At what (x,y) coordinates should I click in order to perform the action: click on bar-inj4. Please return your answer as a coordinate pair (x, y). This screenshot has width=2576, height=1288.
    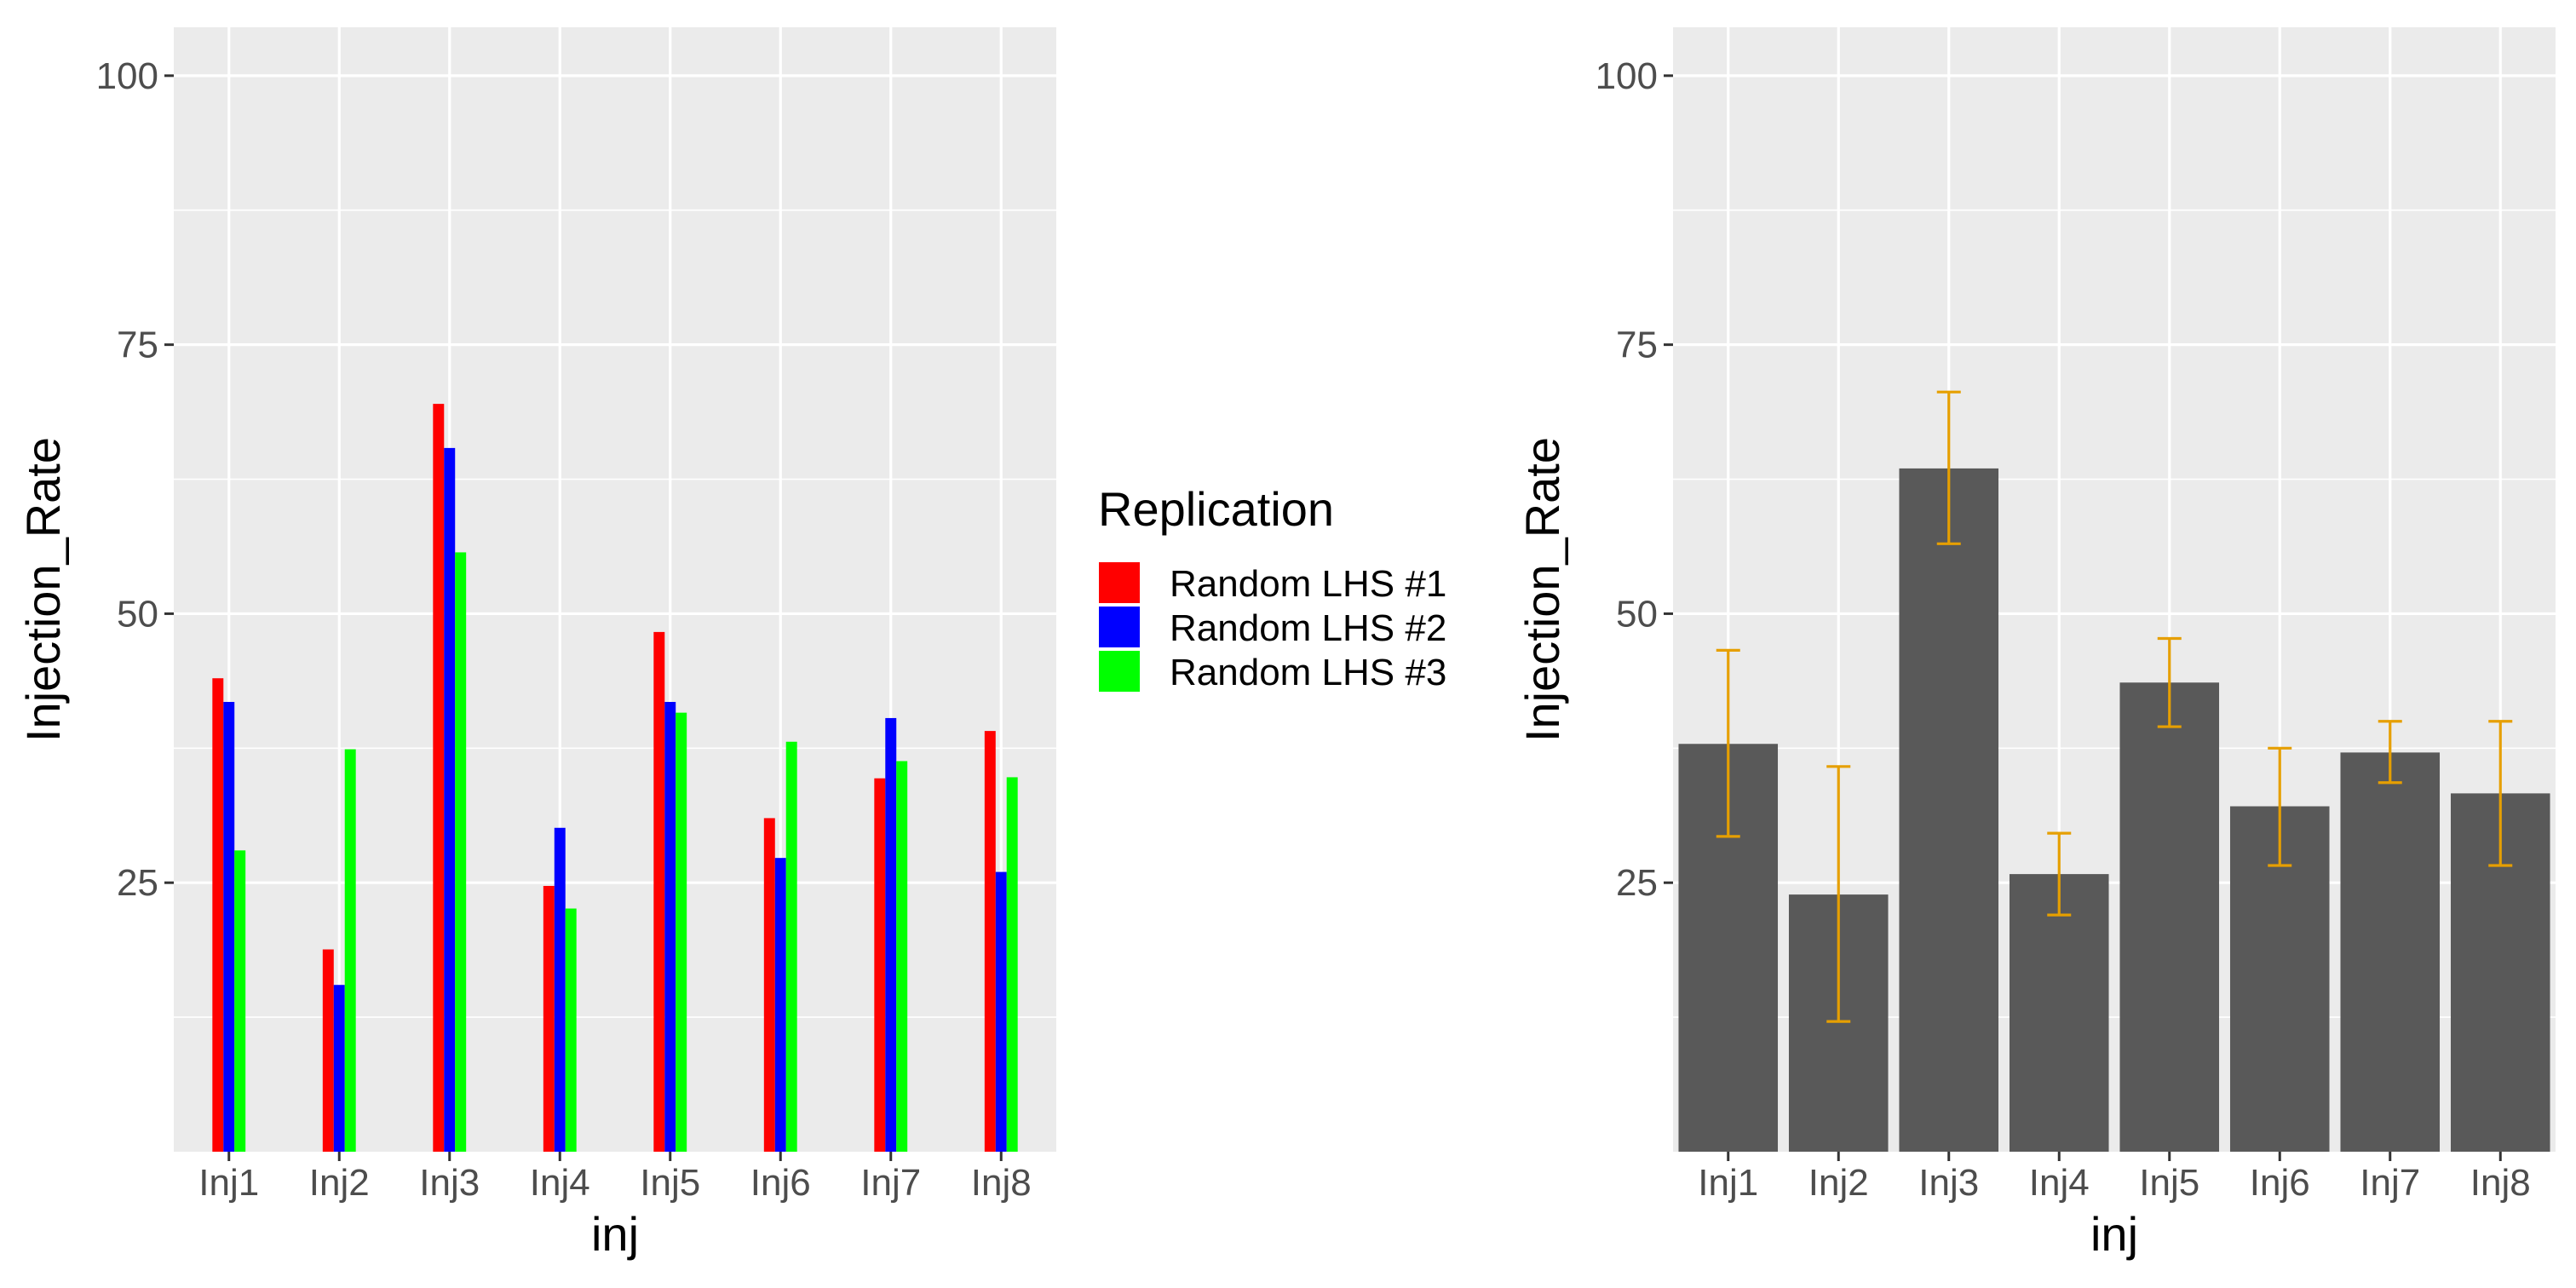
    Looking at the image, I should click on (2059, 1013).